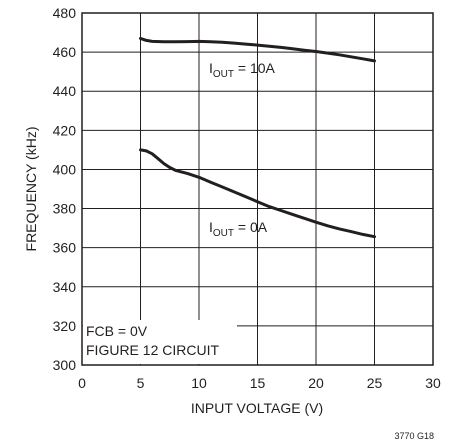 The height and width of the screenshot is (445, 458). What do you see at coordinates (65, 169) in the screenshot?
I see `y-tick-label: 400` at bounding box center [65, 169].